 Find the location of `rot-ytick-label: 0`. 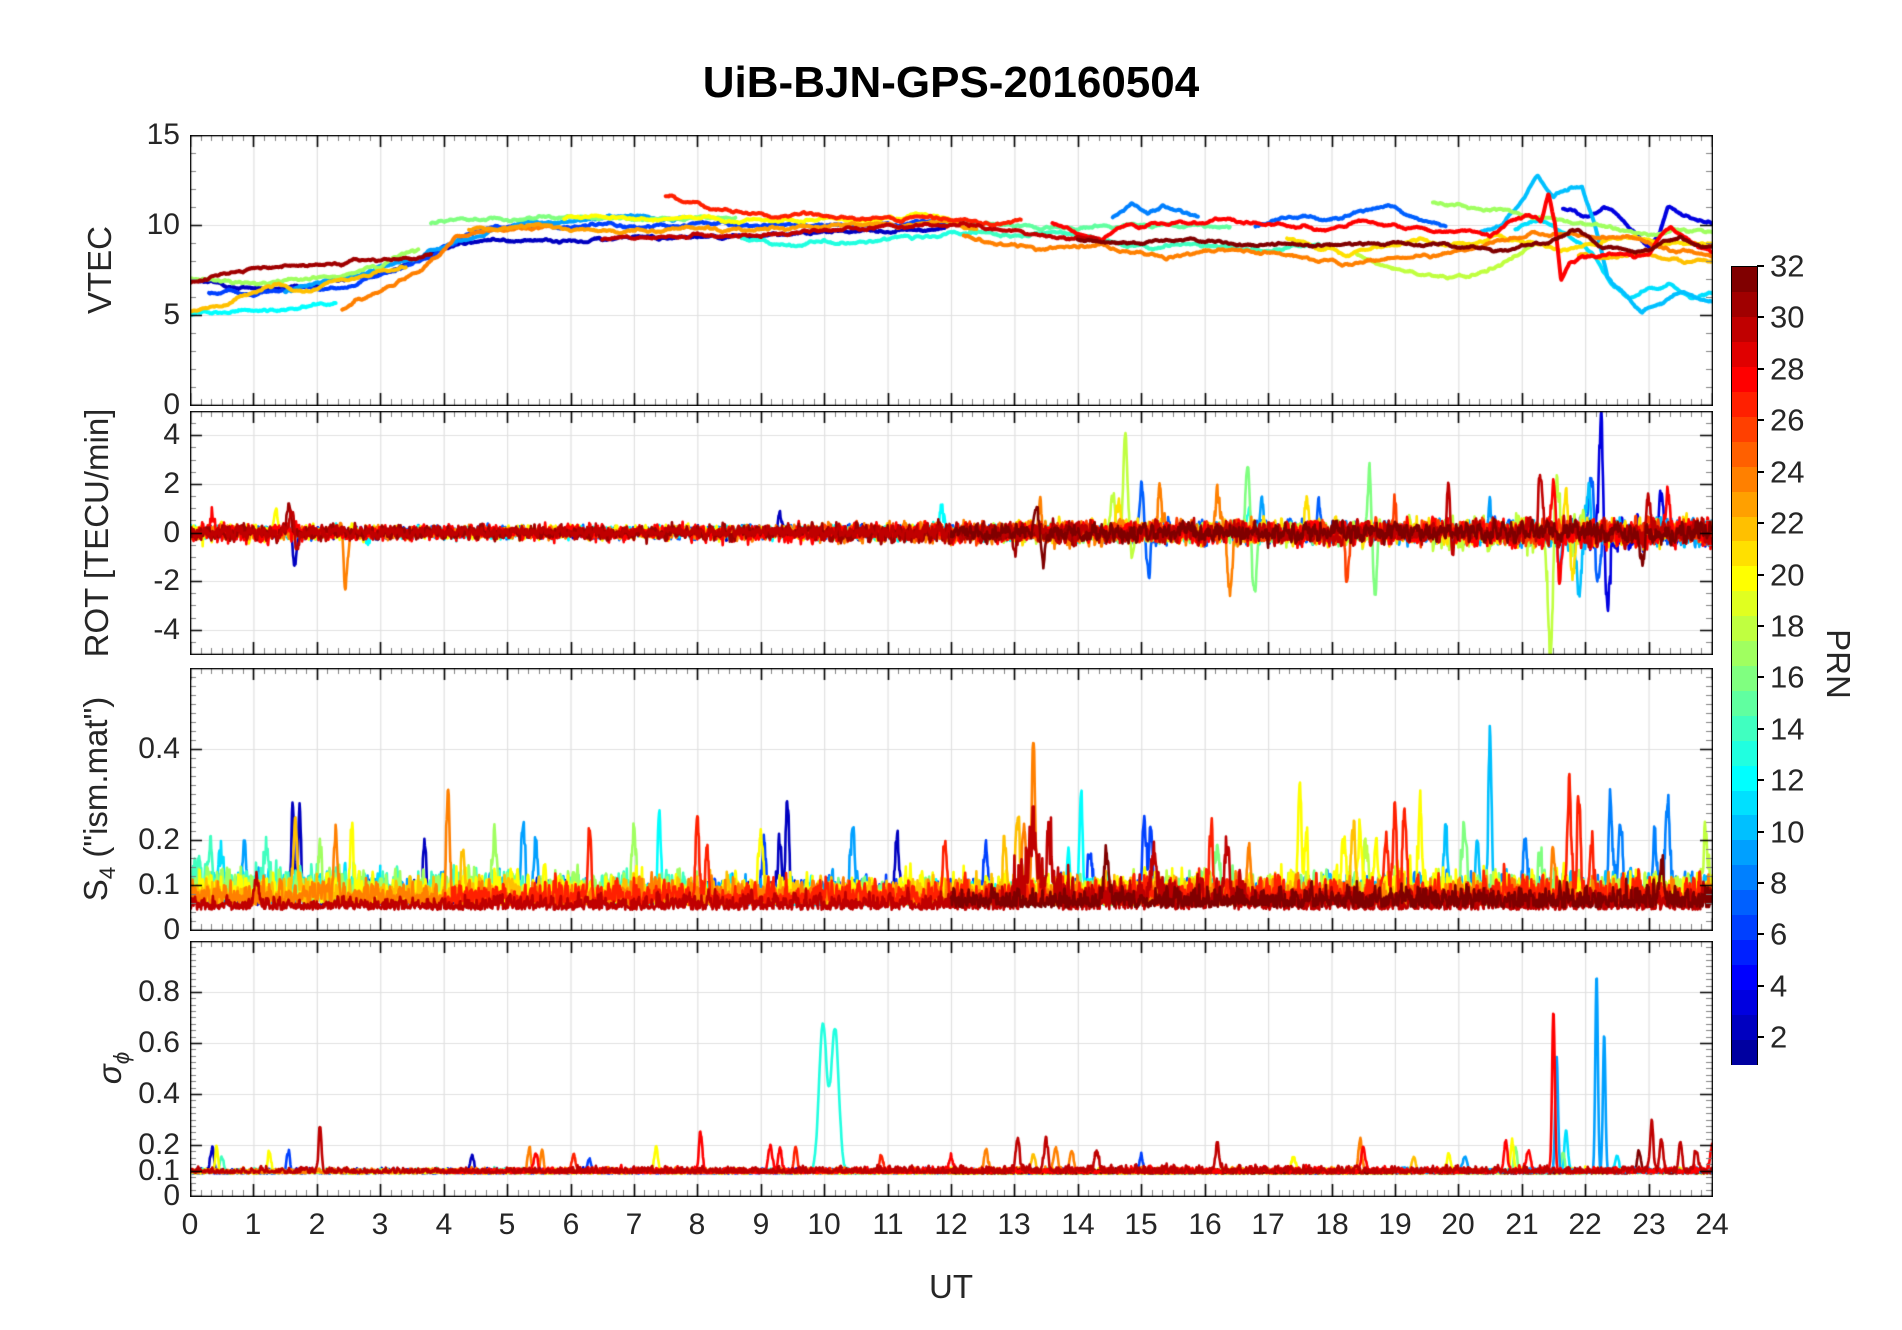

rot-ytick-label: 0 is located at coordinates (171, 532).